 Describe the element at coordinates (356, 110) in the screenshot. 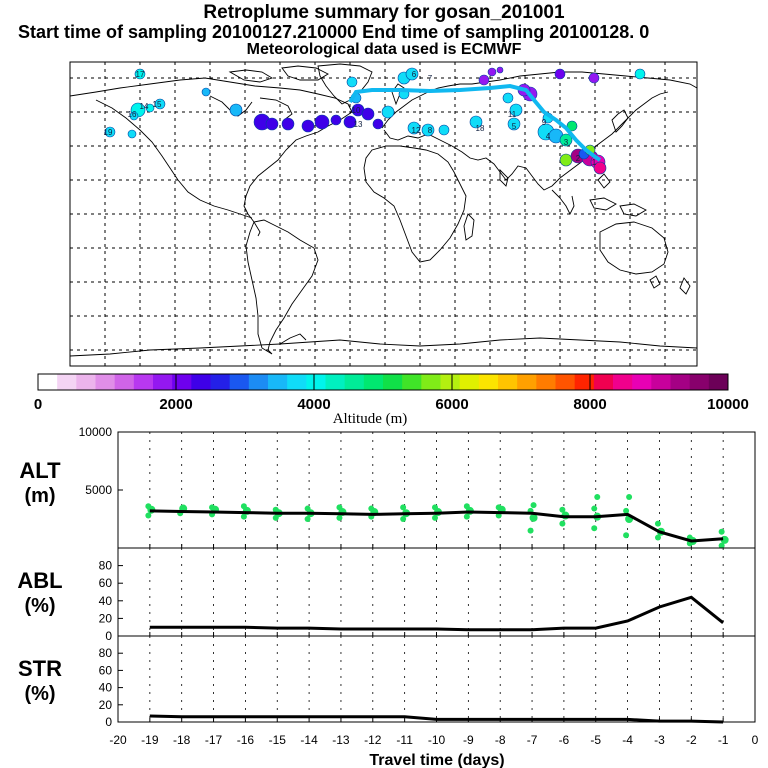

I see `plume-day-label: 10` at that location.